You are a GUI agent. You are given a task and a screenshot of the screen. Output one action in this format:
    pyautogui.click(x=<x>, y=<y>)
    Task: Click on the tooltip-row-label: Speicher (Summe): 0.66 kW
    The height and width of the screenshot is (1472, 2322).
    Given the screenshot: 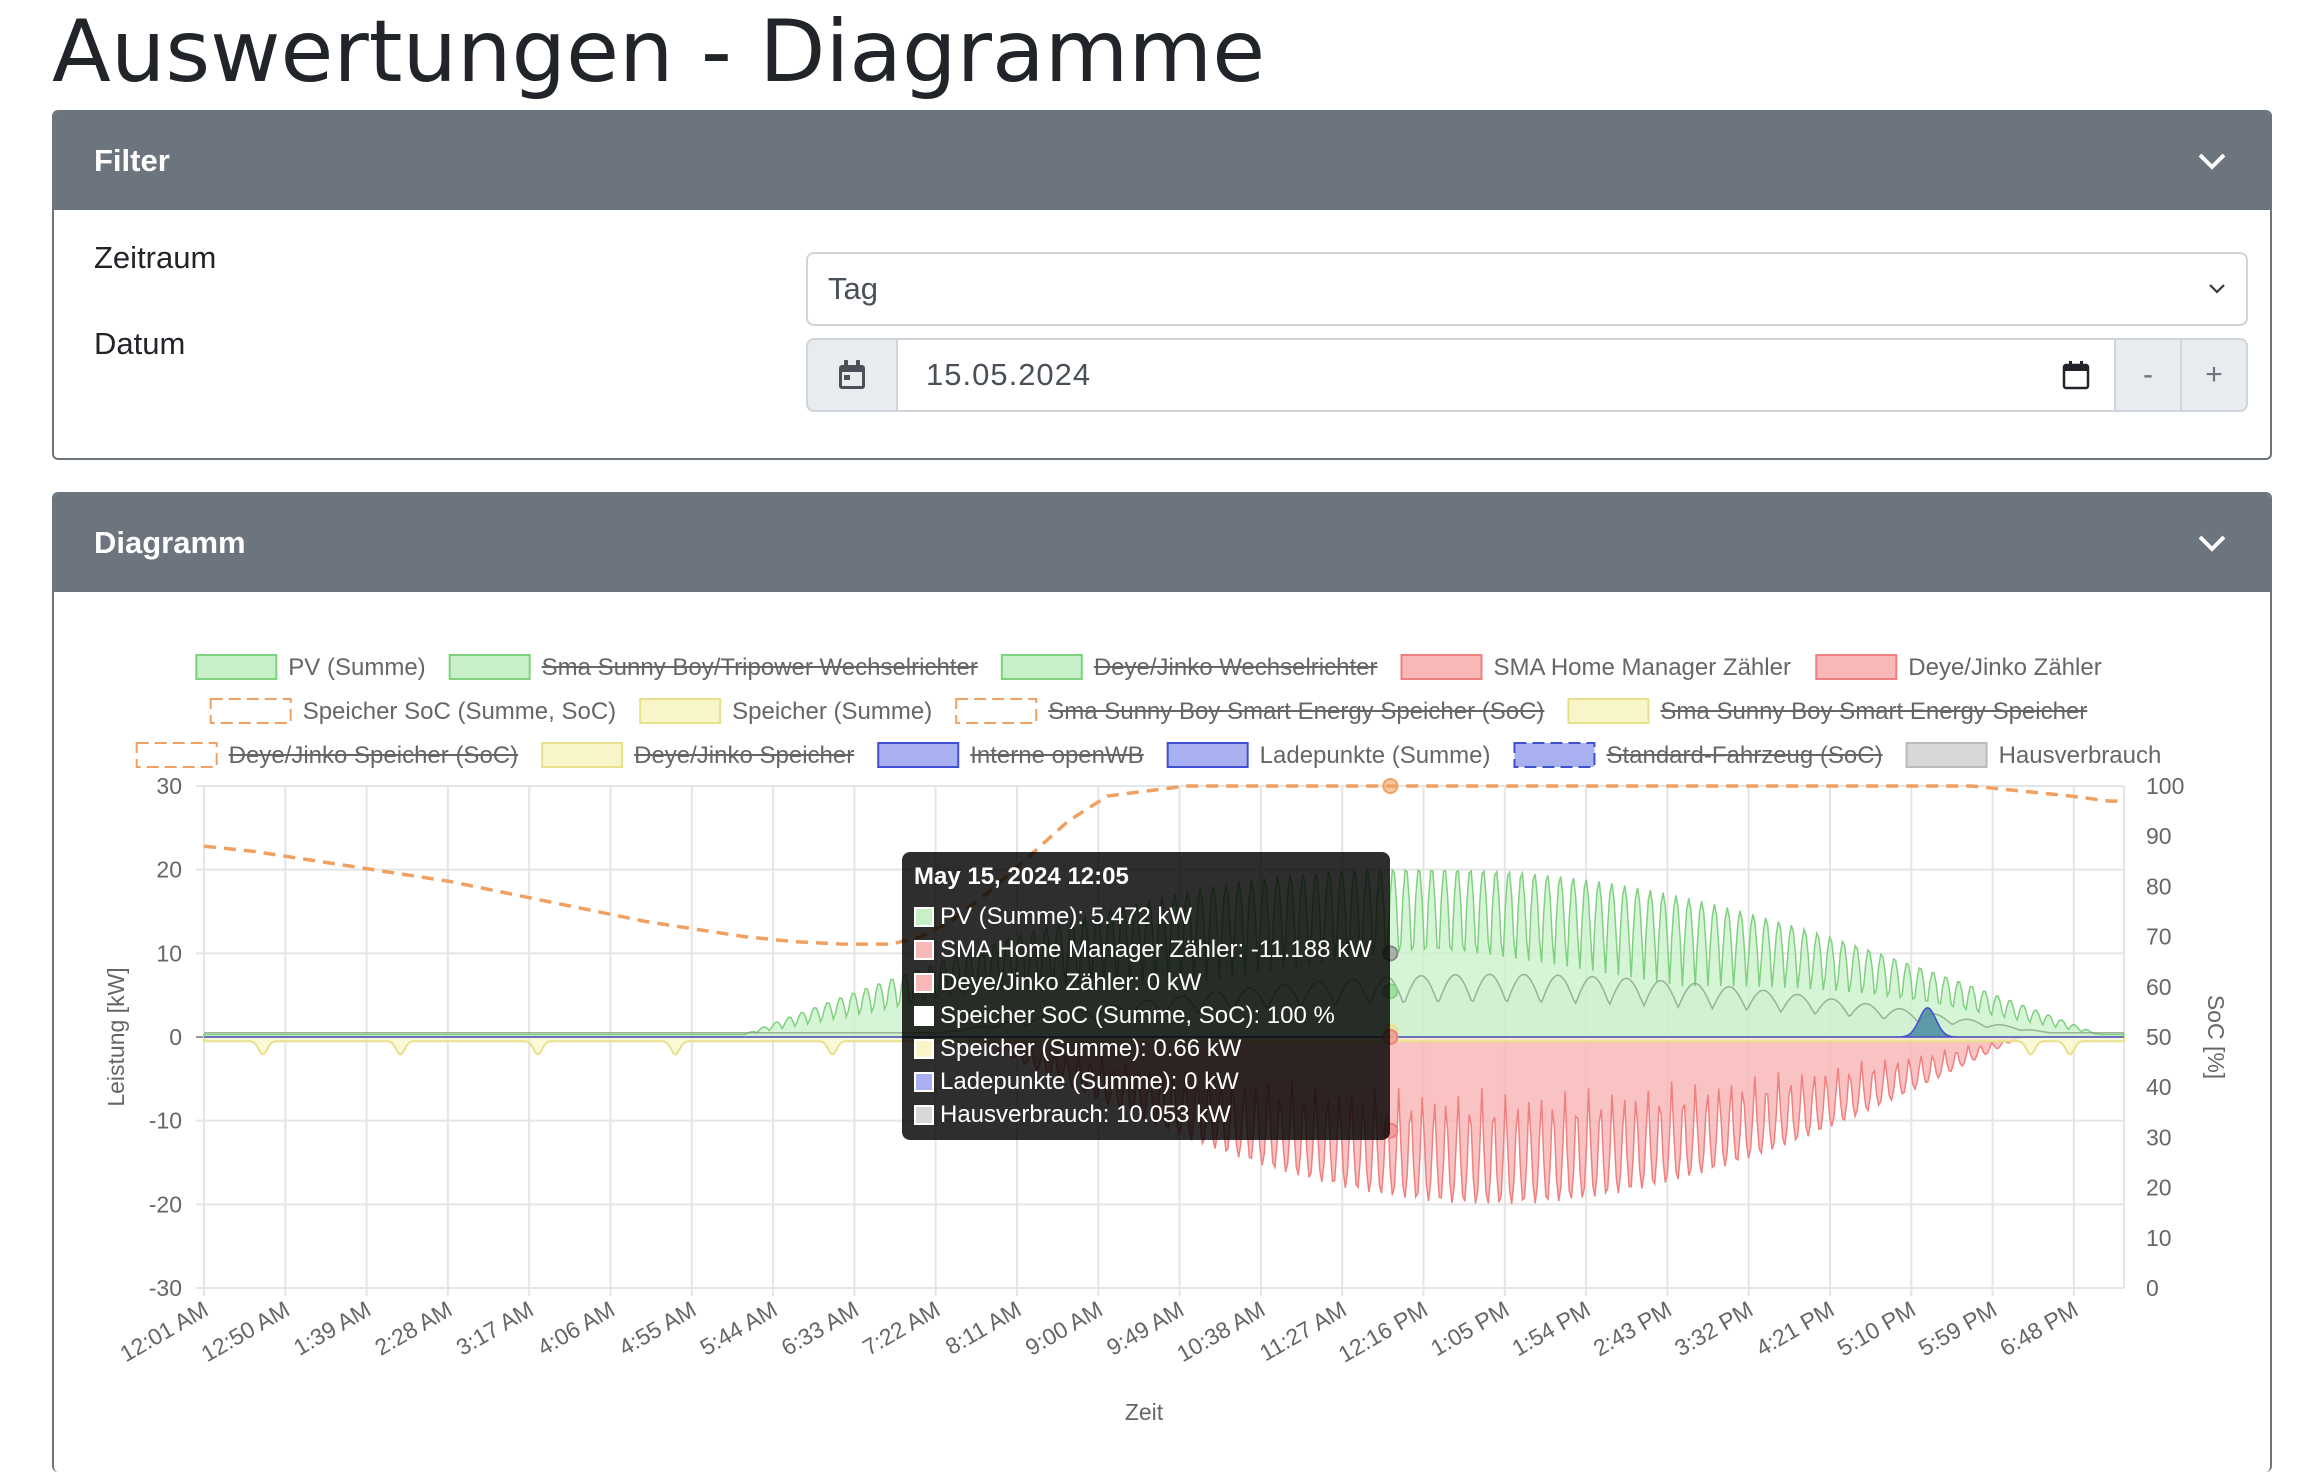 What is the action you would take?
    pyautogui.click(x=1091, y=1048)
    